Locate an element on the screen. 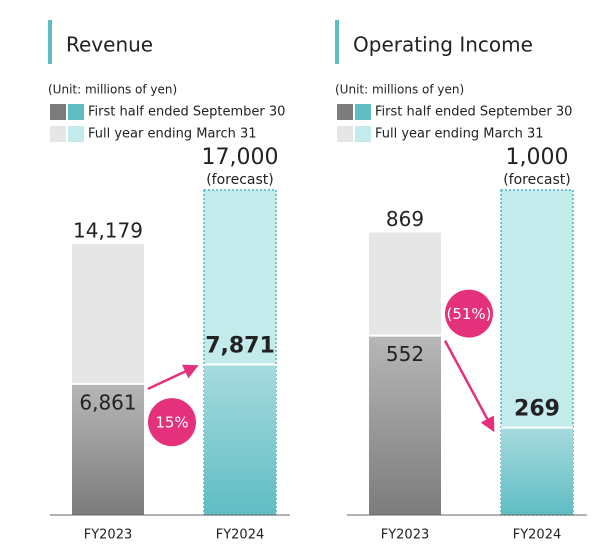 Image resolution: width=600 pixels, height=560 pixels. change-label: 15% is located at coordinates (171, 423).